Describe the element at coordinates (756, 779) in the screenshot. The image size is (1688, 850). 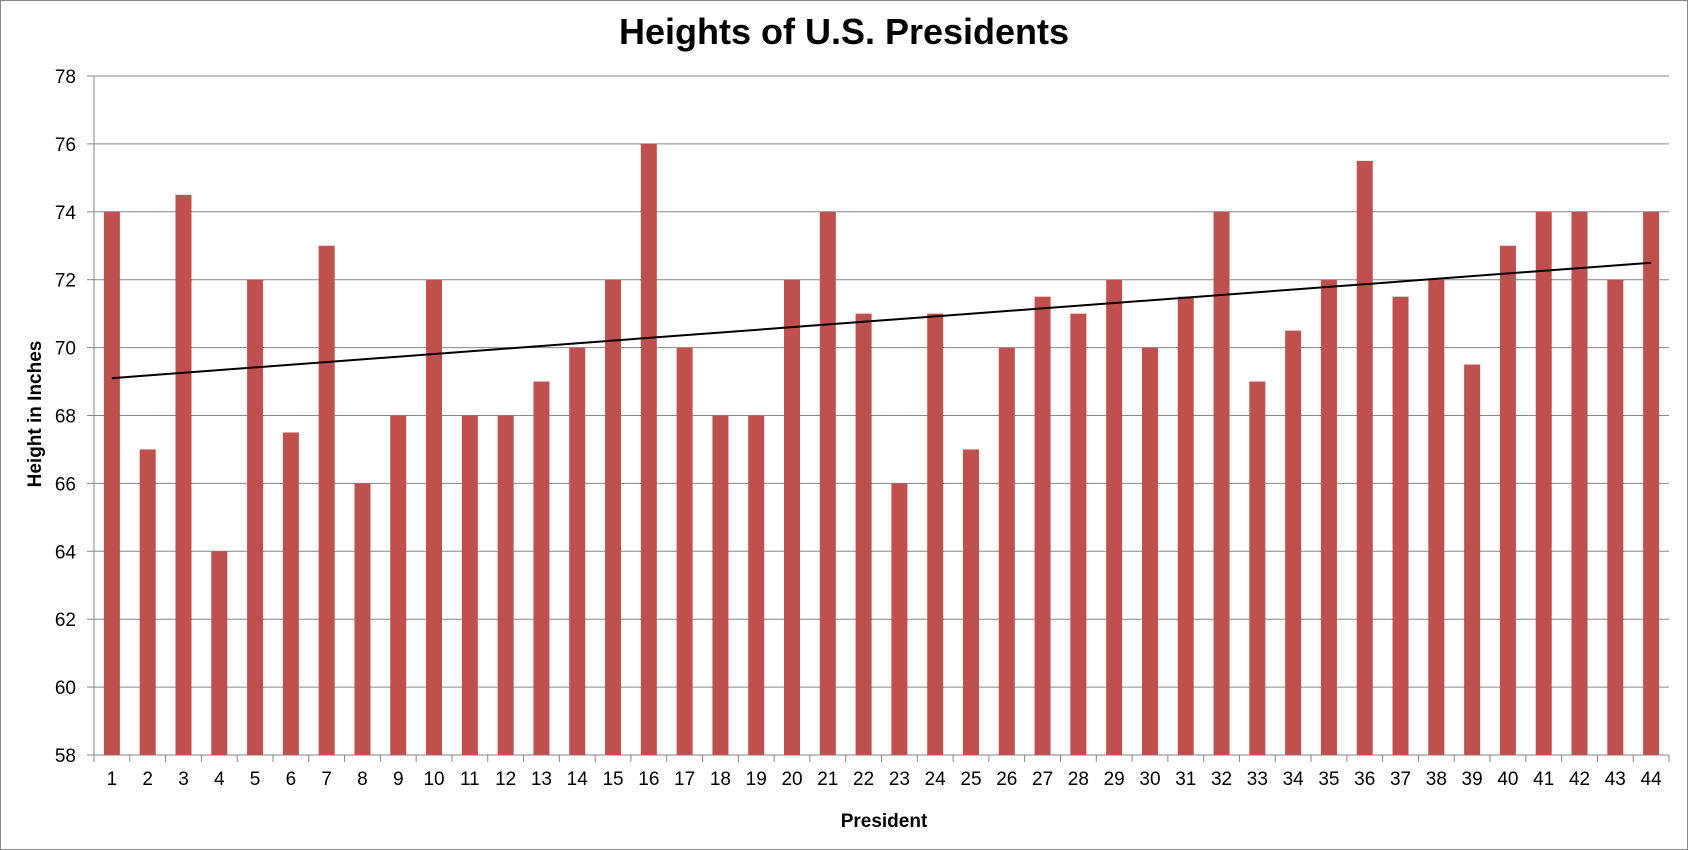
I see `x-tick-label: 19` at that location.